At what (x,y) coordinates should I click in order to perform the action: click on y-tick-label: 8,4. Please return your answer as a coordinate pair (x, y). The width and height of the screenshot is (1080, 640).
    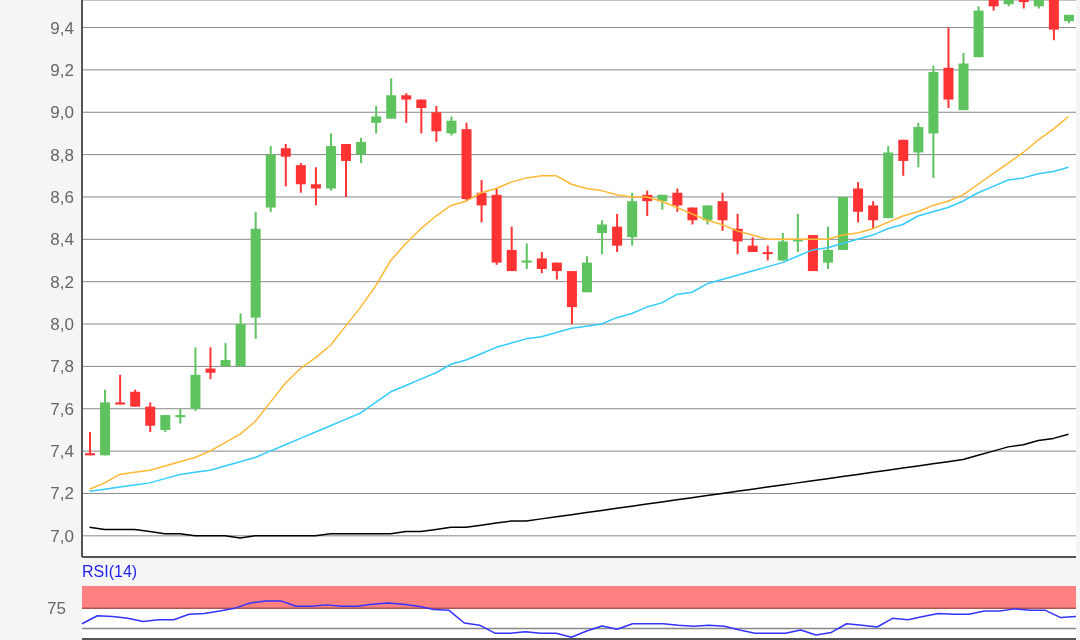
    Looking at the image, I should click on (62, 240).